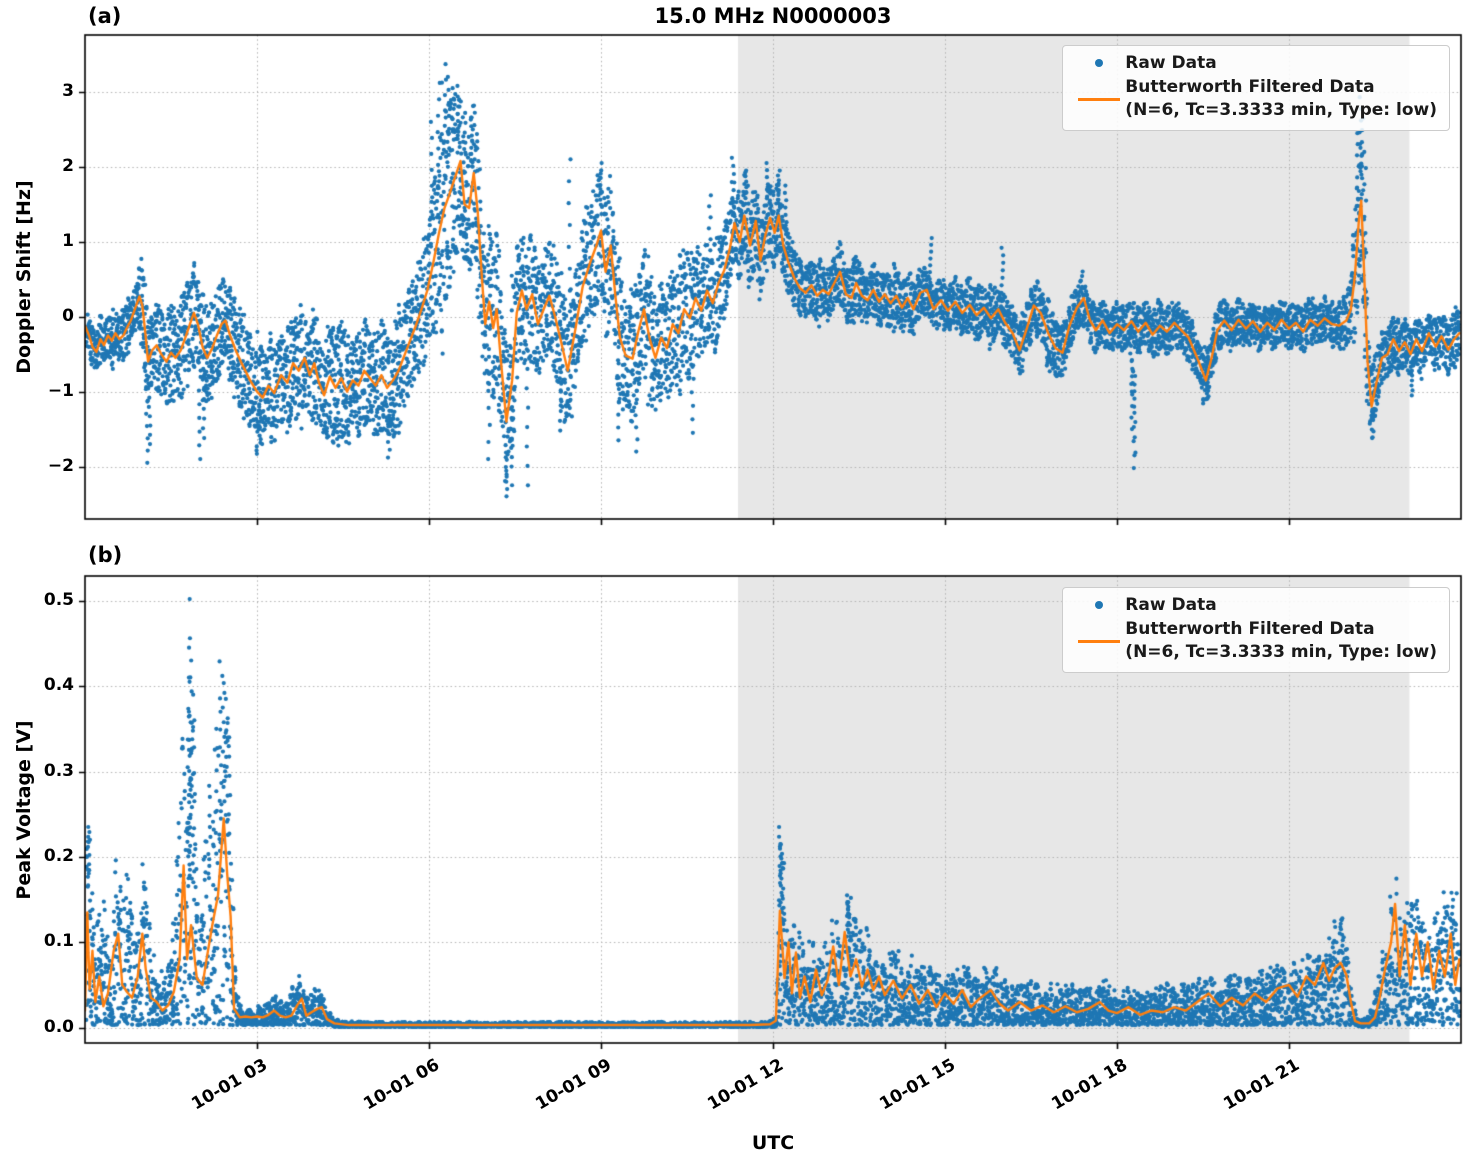 This screenshot has width=1472, height=1172. What do you see at coordinates (105, 555) in the screenshot?
I see `panel-b-label: (b)` at bounding box center [105, 555].